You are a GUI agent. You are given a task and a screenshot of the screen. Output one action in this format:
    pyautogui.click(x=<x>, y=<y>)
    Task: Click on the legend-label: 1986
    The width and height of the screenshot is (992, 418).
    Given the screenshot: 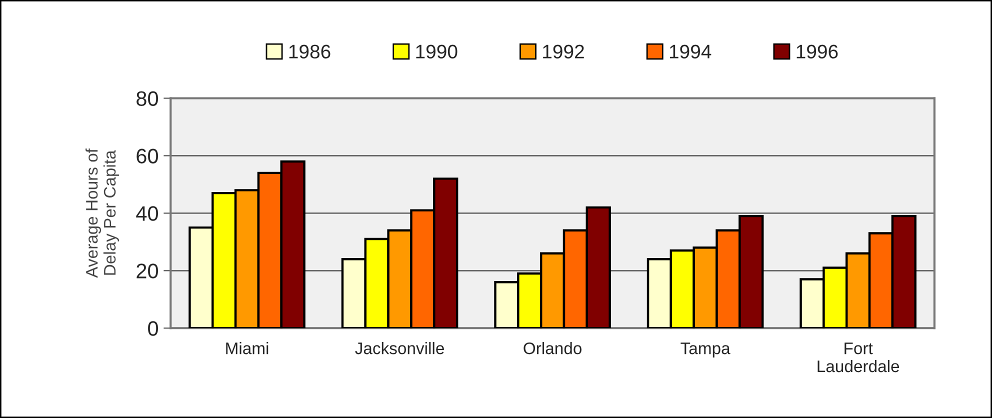 What is the action you would take?
    pyautogui.click(x=309, y=51)
    